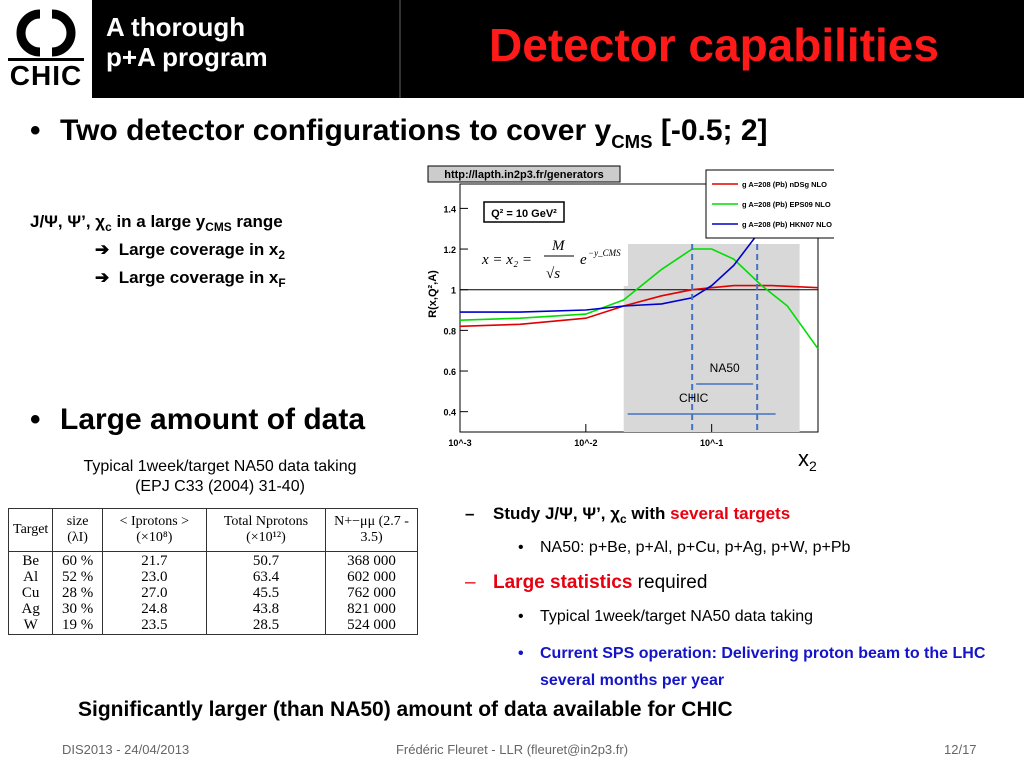  I want to click on coverage-x2-item: ➔ Large coverage in x2, so click(190, 251).